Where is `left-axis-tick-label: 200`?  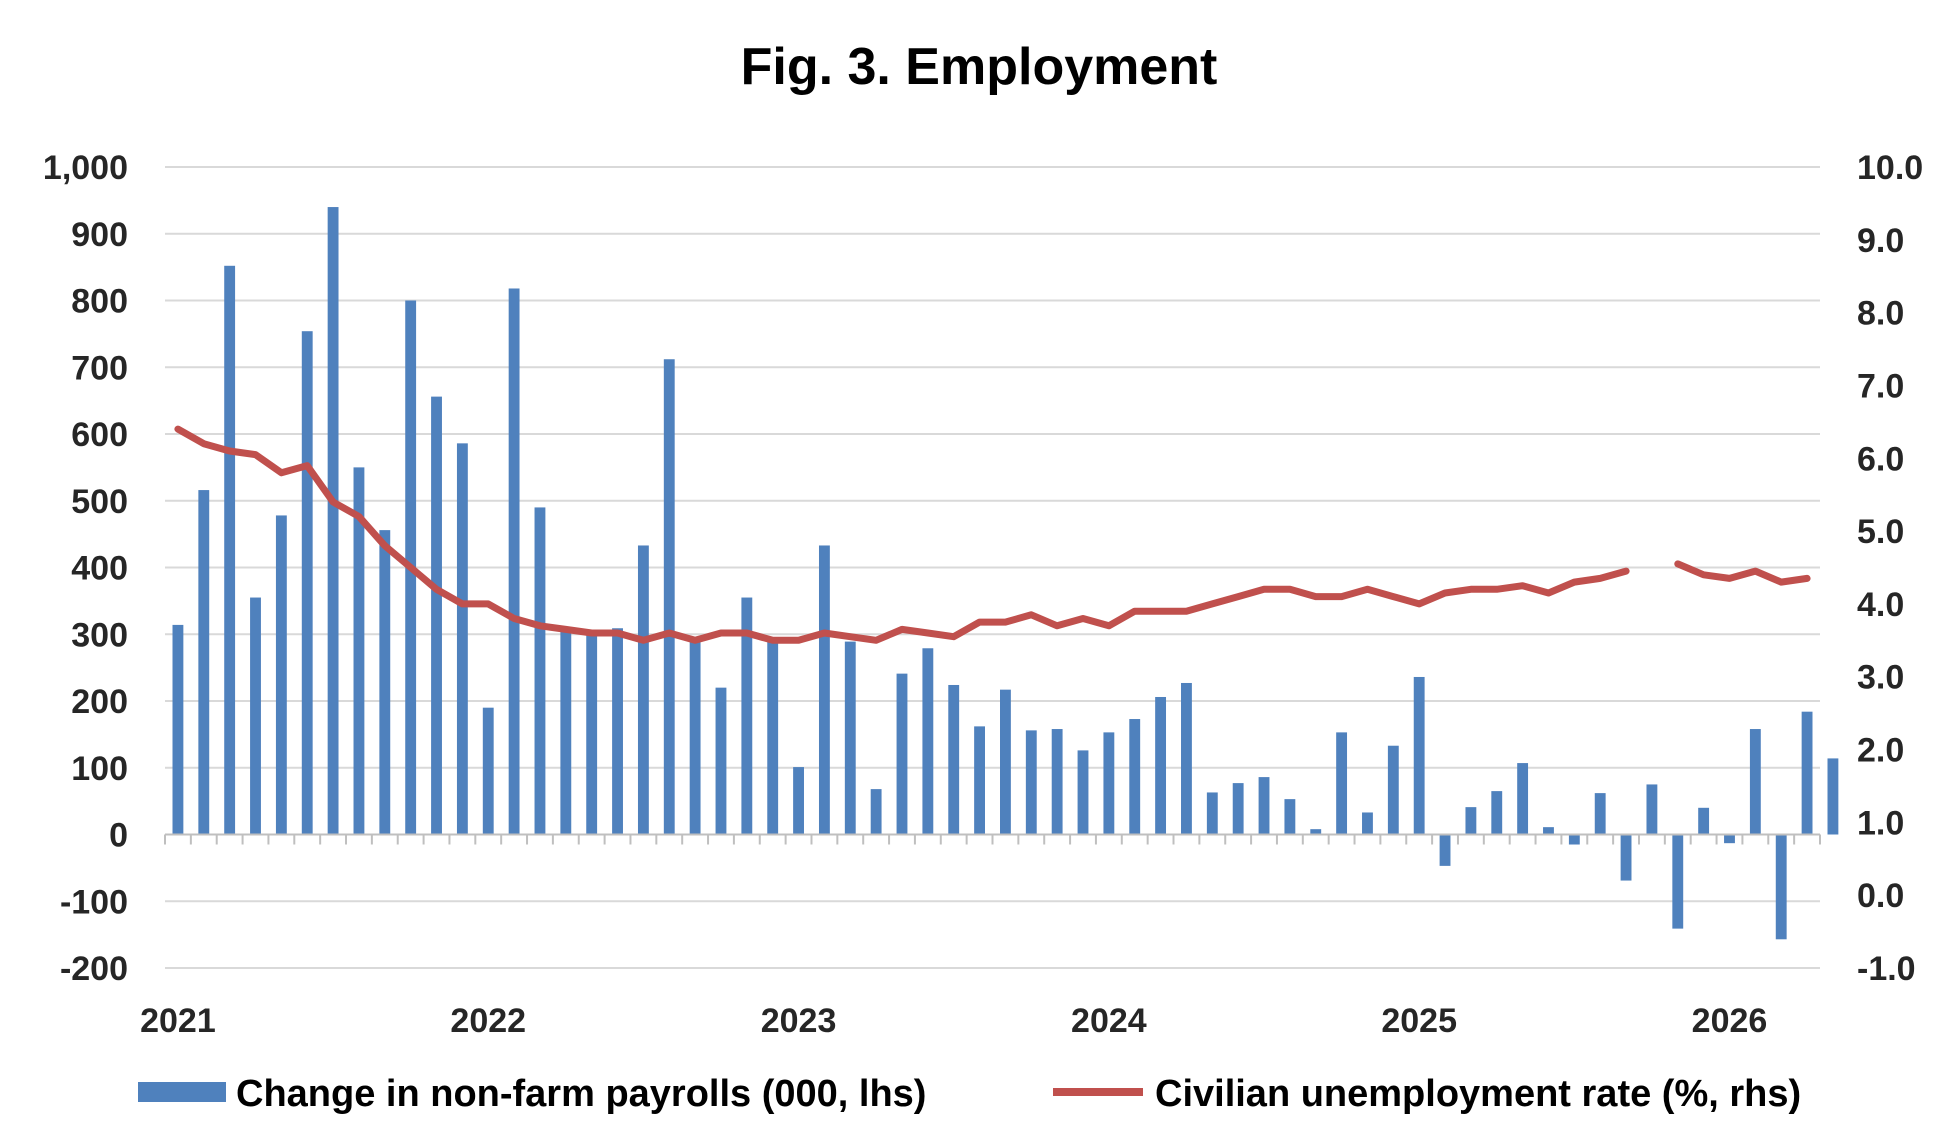 left-axis-tick-label: 200 is located at coordinates (99, 702).